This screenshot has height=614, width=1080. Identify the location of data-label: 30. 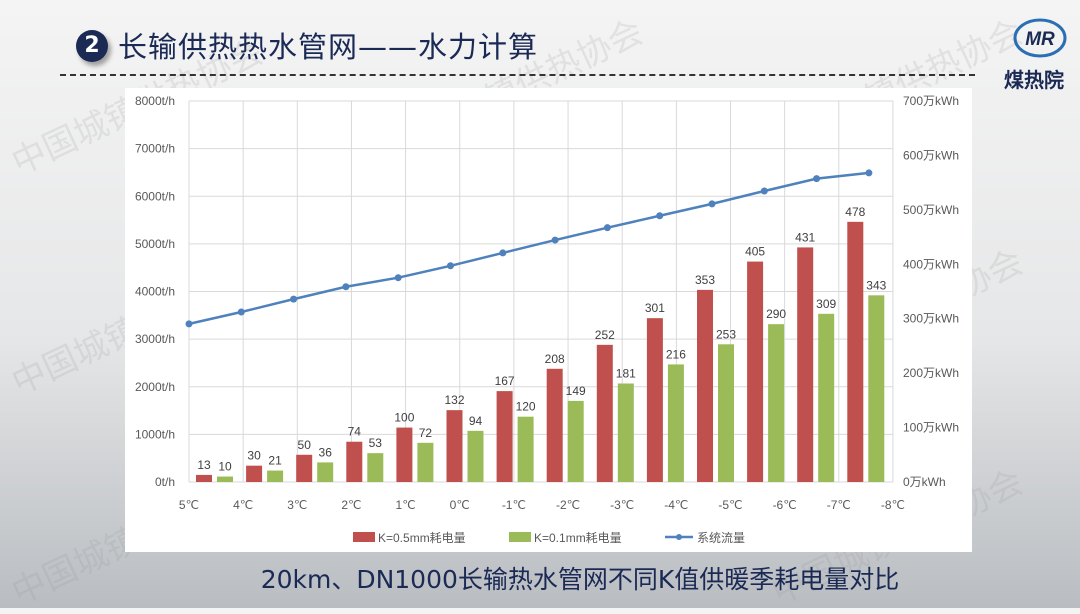
(254, 456).